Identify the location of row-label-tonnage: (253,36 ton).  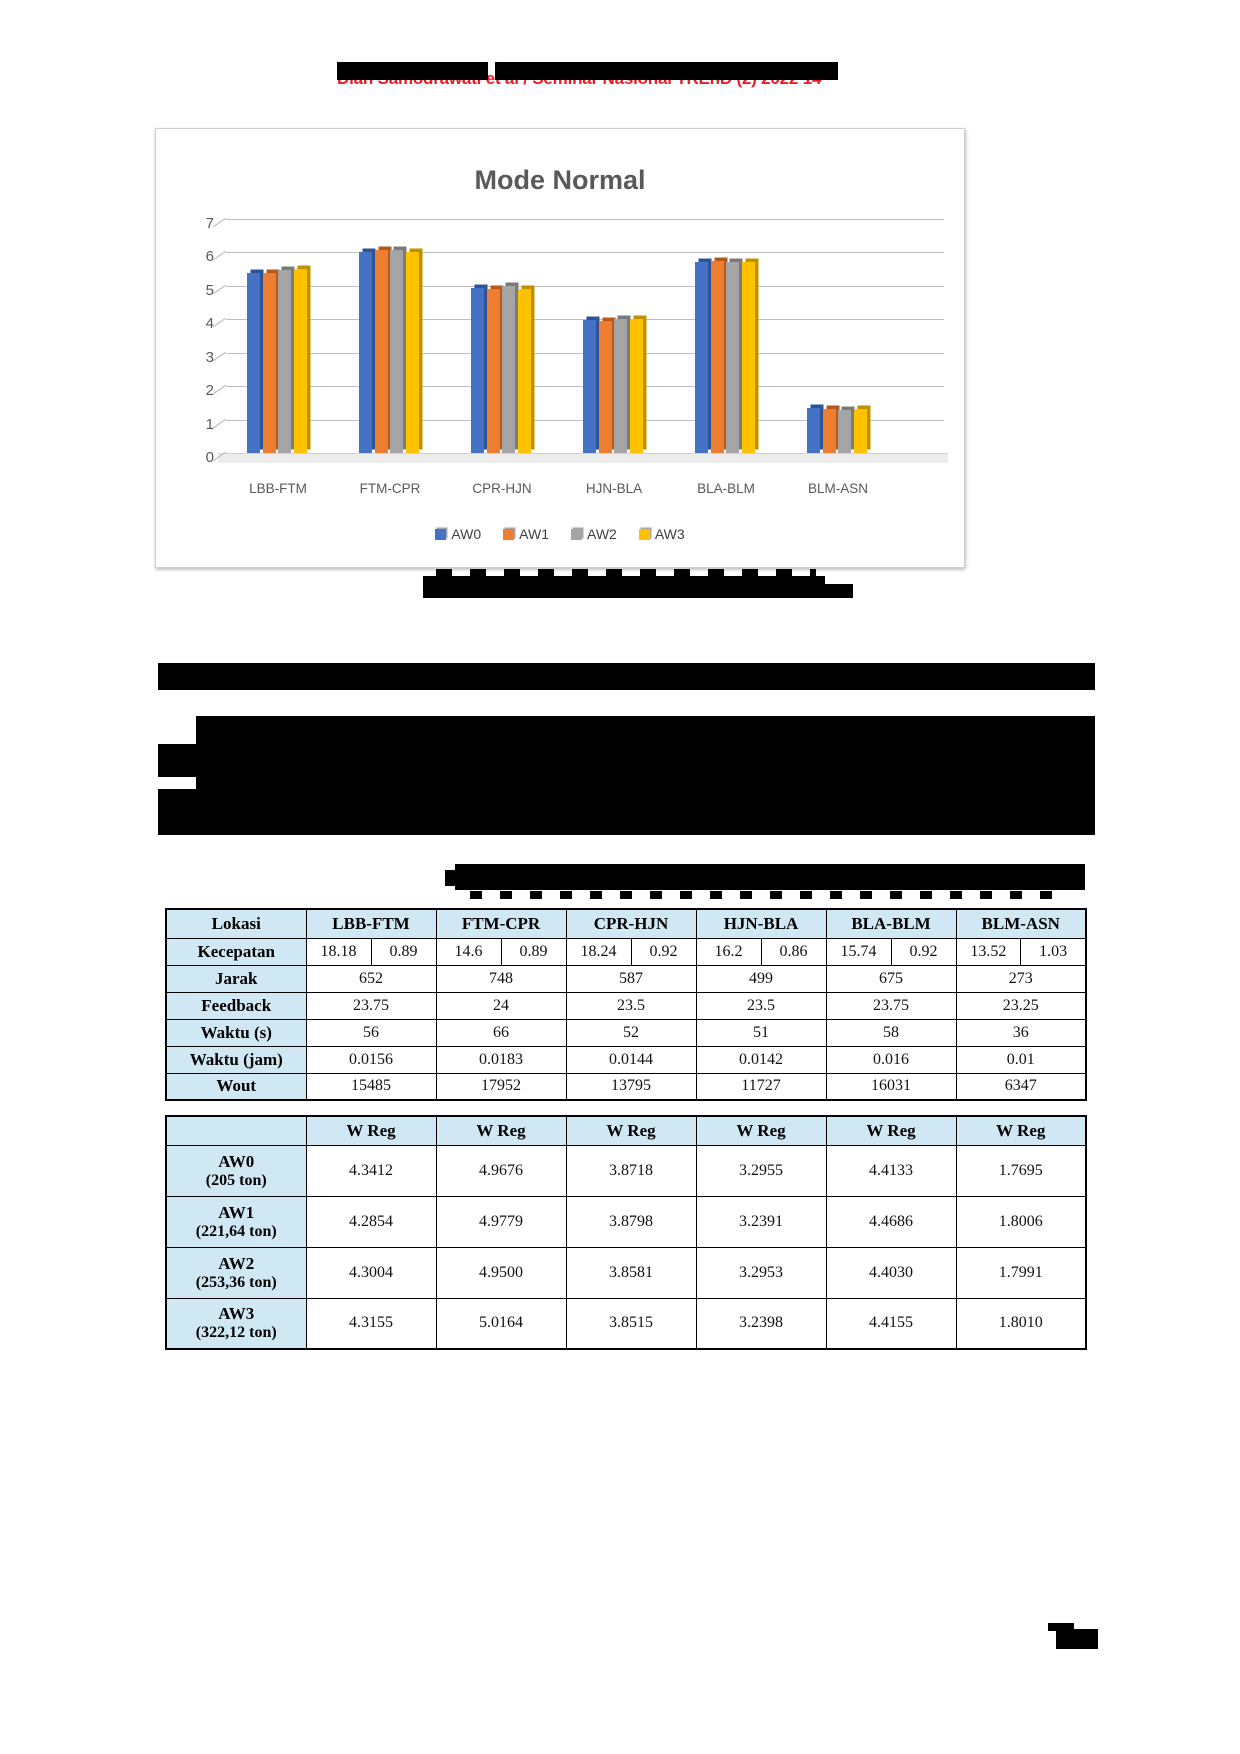
(236, 1282).